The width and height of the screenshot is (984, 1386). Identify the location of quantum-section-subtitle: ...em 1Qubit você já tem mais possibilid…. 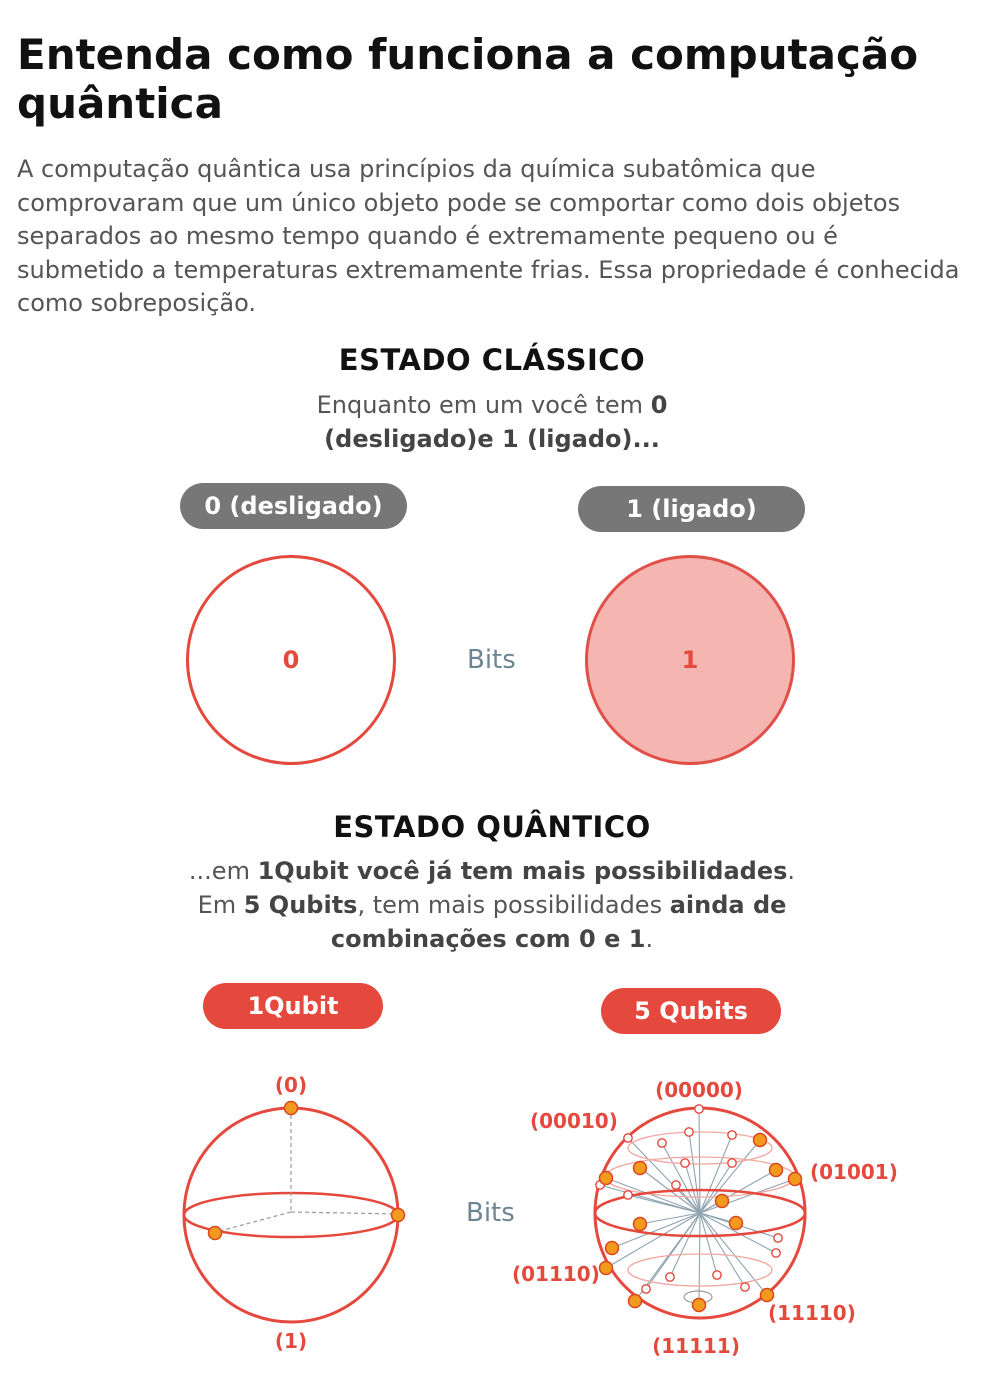
(492, 905).